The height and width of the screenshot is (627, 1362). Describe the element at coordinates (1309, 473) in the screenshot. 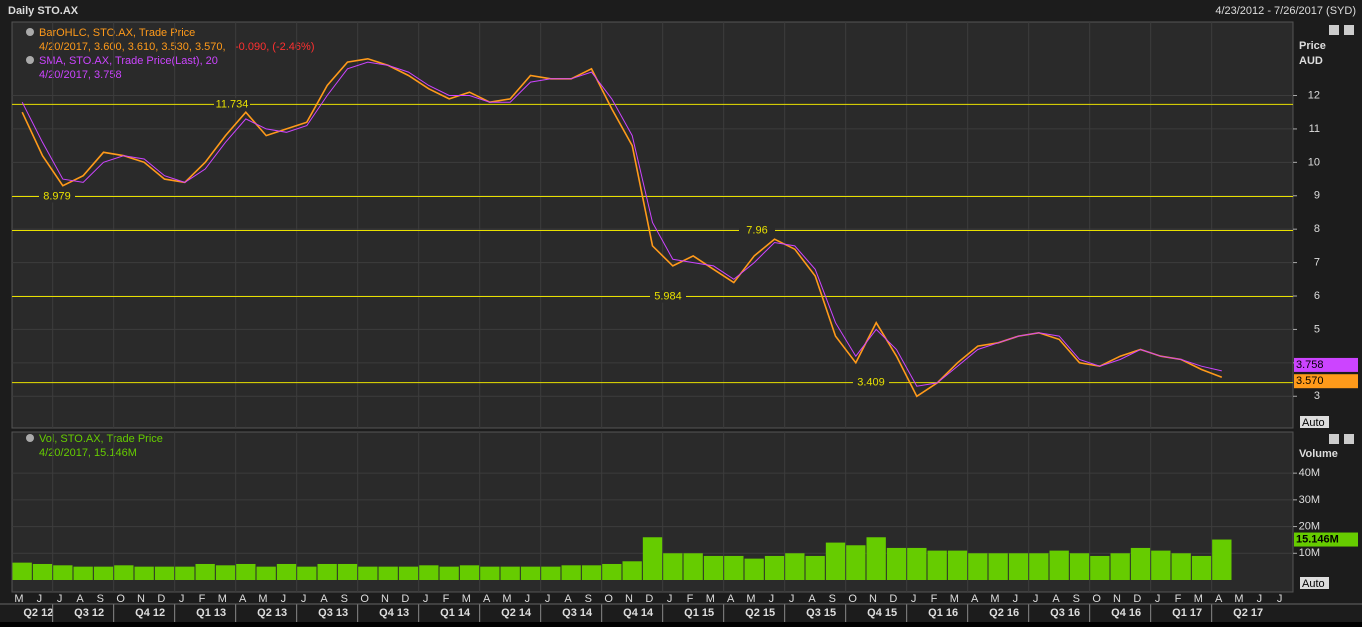

I see `y-tick-label: 40M` at that location.